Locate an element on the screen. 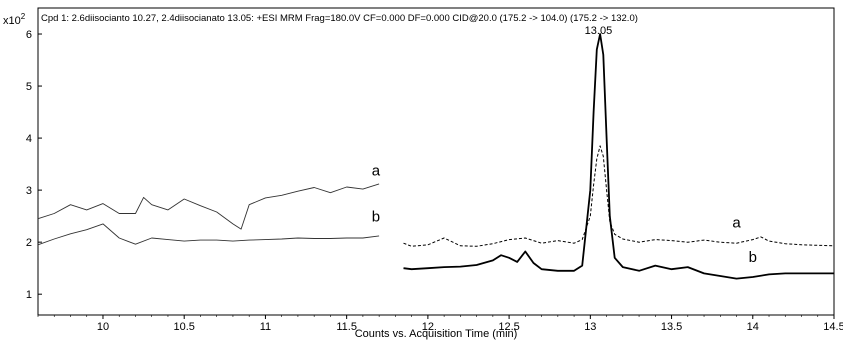  peak-label: 13.05 is located at coordinates (599, 31).